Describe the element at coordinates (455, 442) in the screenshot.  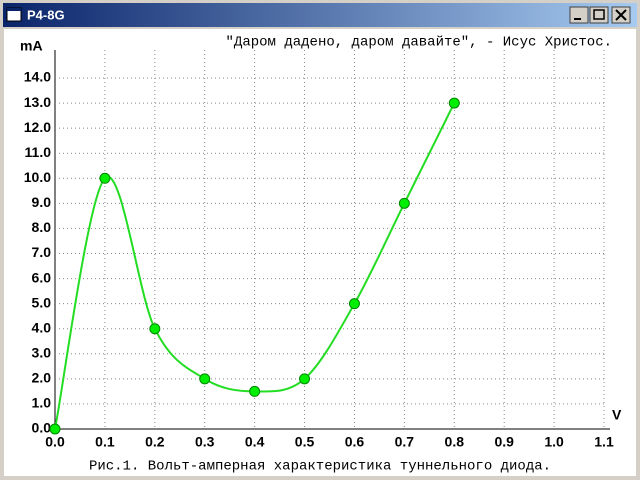
I see `x-tick-label: 0.8` at that location.